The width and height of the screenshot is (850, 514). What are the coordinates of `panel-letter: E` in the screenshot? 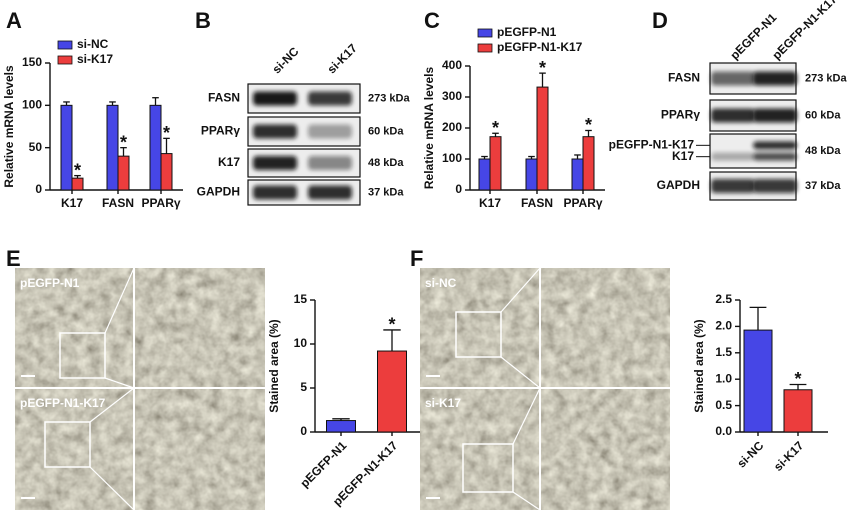 It's located at (13, 258).